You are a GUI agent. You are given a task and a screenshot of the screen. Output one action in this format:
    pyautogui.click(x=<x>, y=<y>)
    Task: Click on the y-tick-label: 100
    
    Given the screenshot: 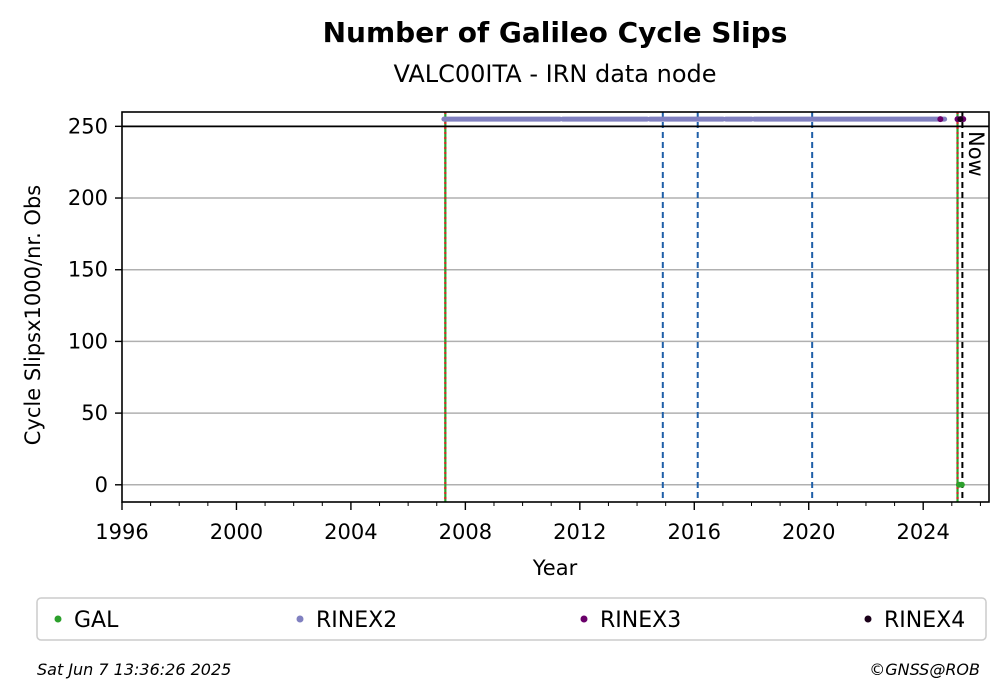 What is the action you would take?
    pyautogui.click(x=88, y=341)
    